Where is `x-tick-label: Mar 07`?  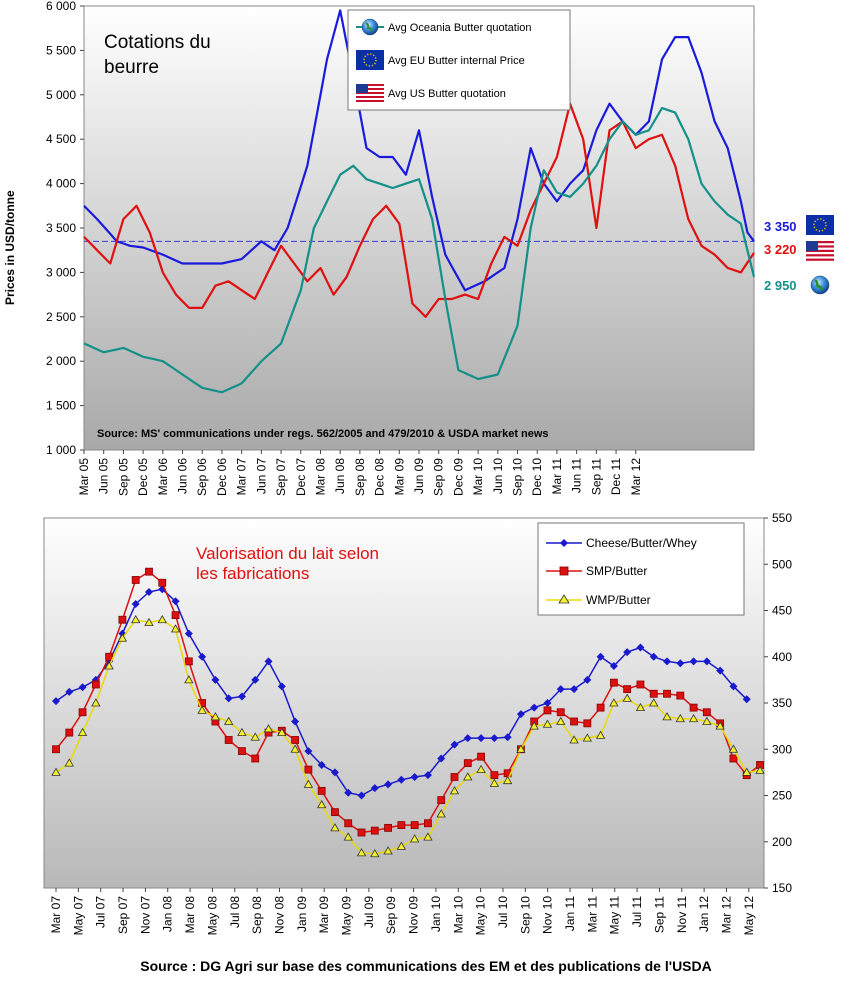 x-tick-label: Mar 07 is located at coordinates (56, 915).